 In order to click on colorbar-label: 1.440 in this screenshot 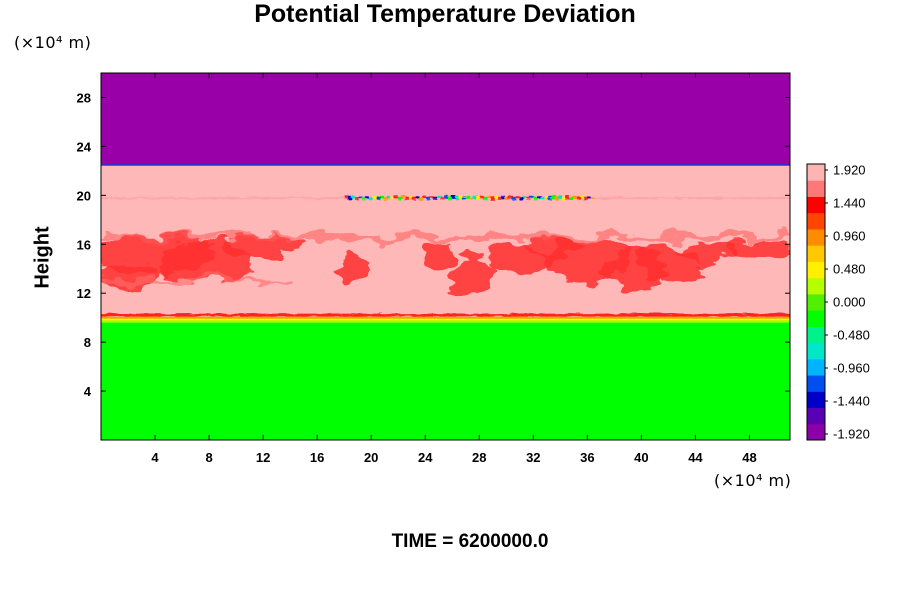, I will do `click(849, 203)`.